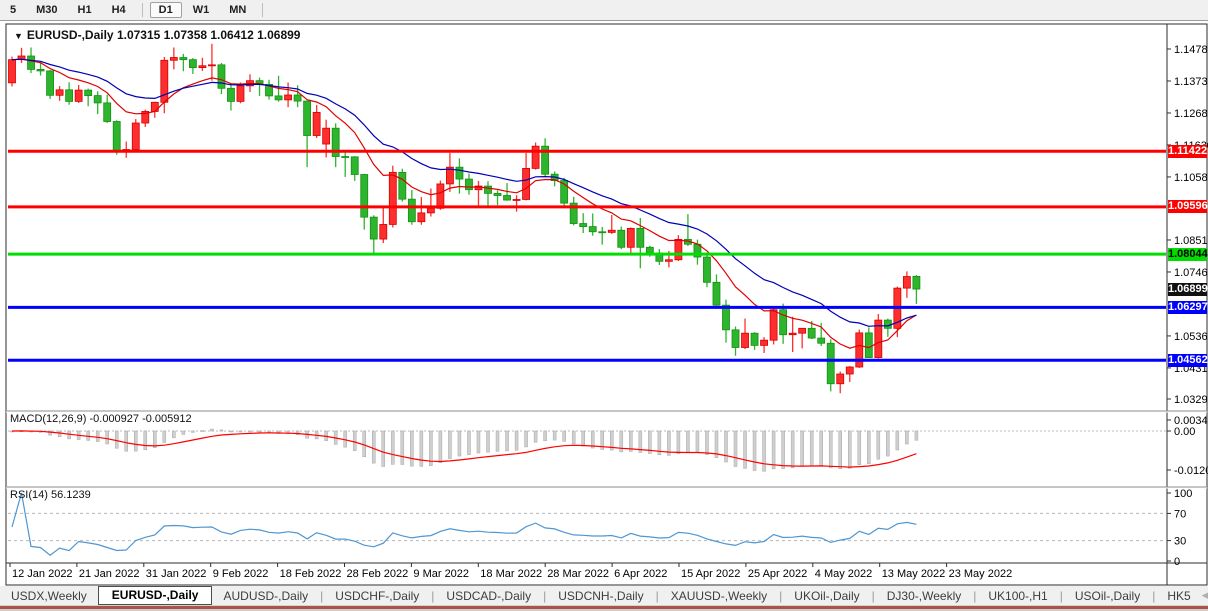  I want to click on timeframe-m30-button: M30, so click(46, 10).